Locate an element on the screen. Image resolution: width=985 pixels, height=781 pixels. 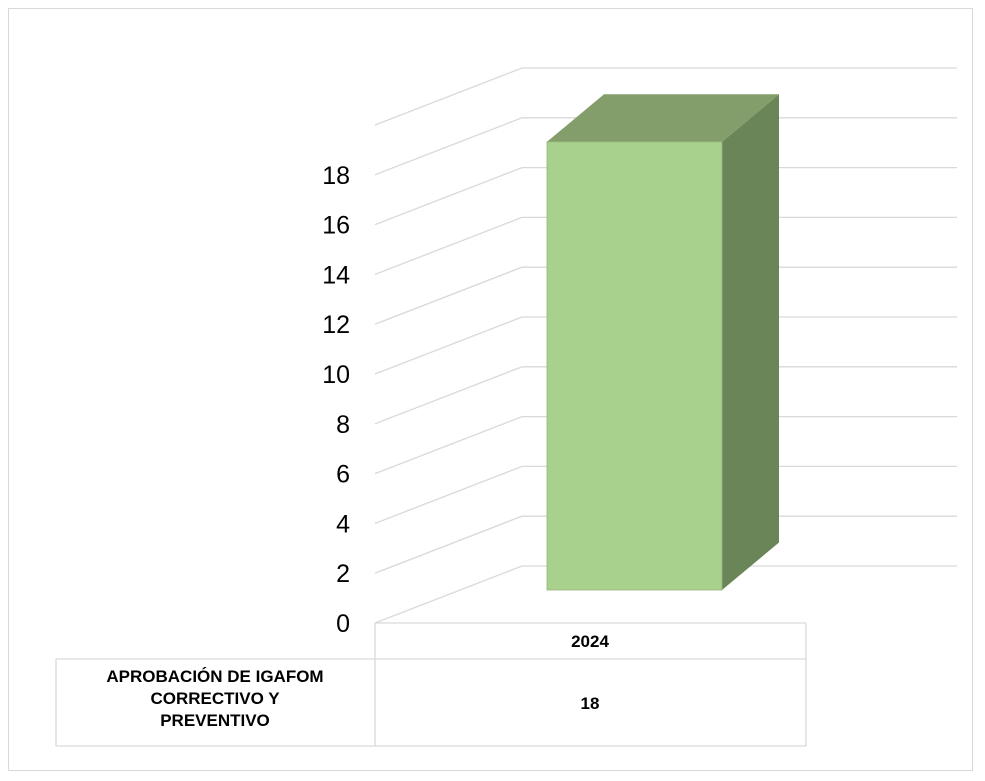
table-row-label-line-2: CORRECTIVO Y is located at coordinates (215, 698).